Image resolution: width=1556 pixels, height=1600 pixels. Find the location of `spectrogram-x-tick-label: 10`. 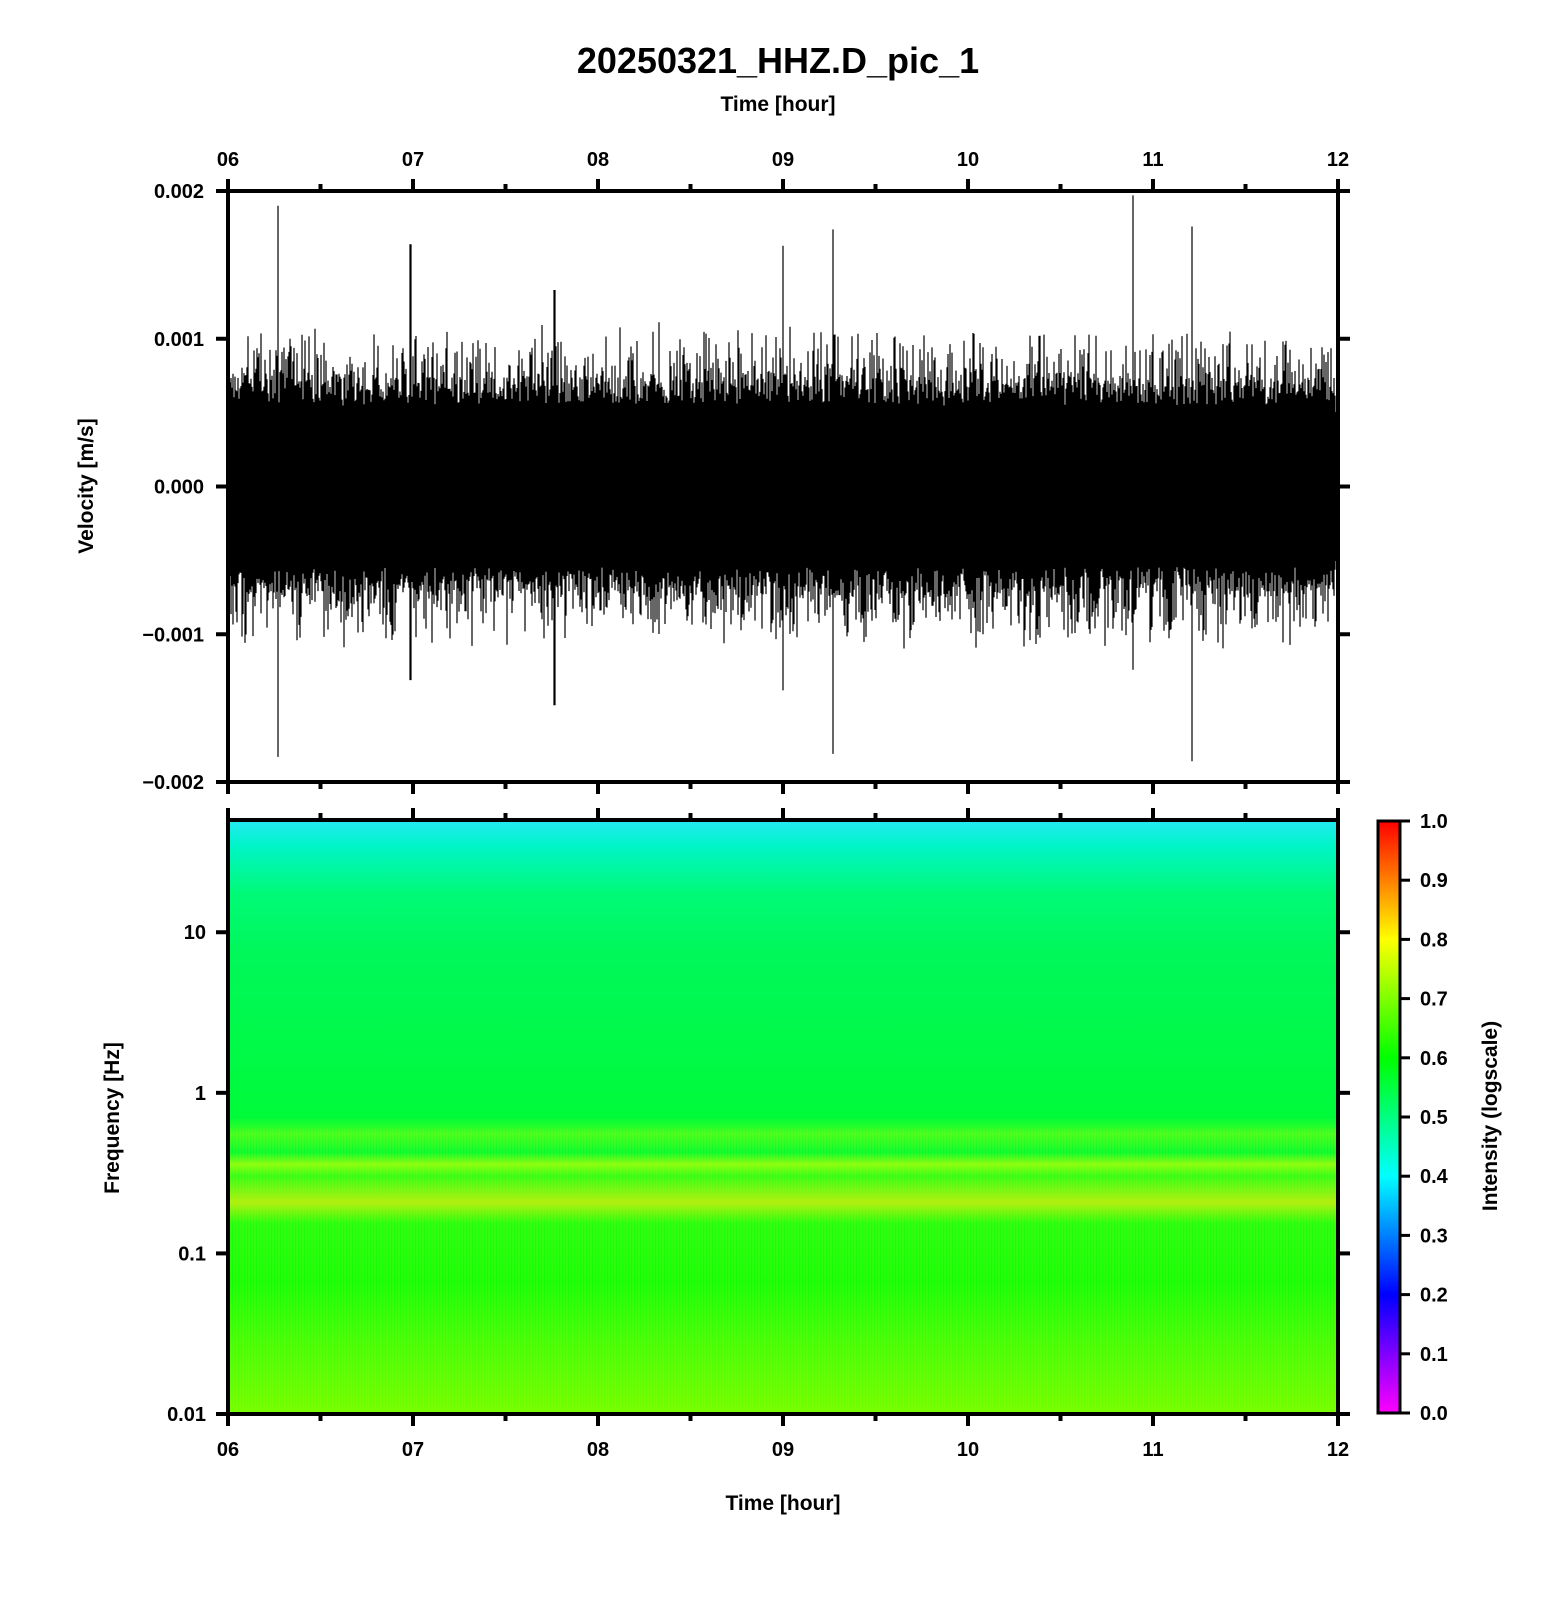

spectrogram-x-tick-label: 10 is located at coordinates (968, 1450).